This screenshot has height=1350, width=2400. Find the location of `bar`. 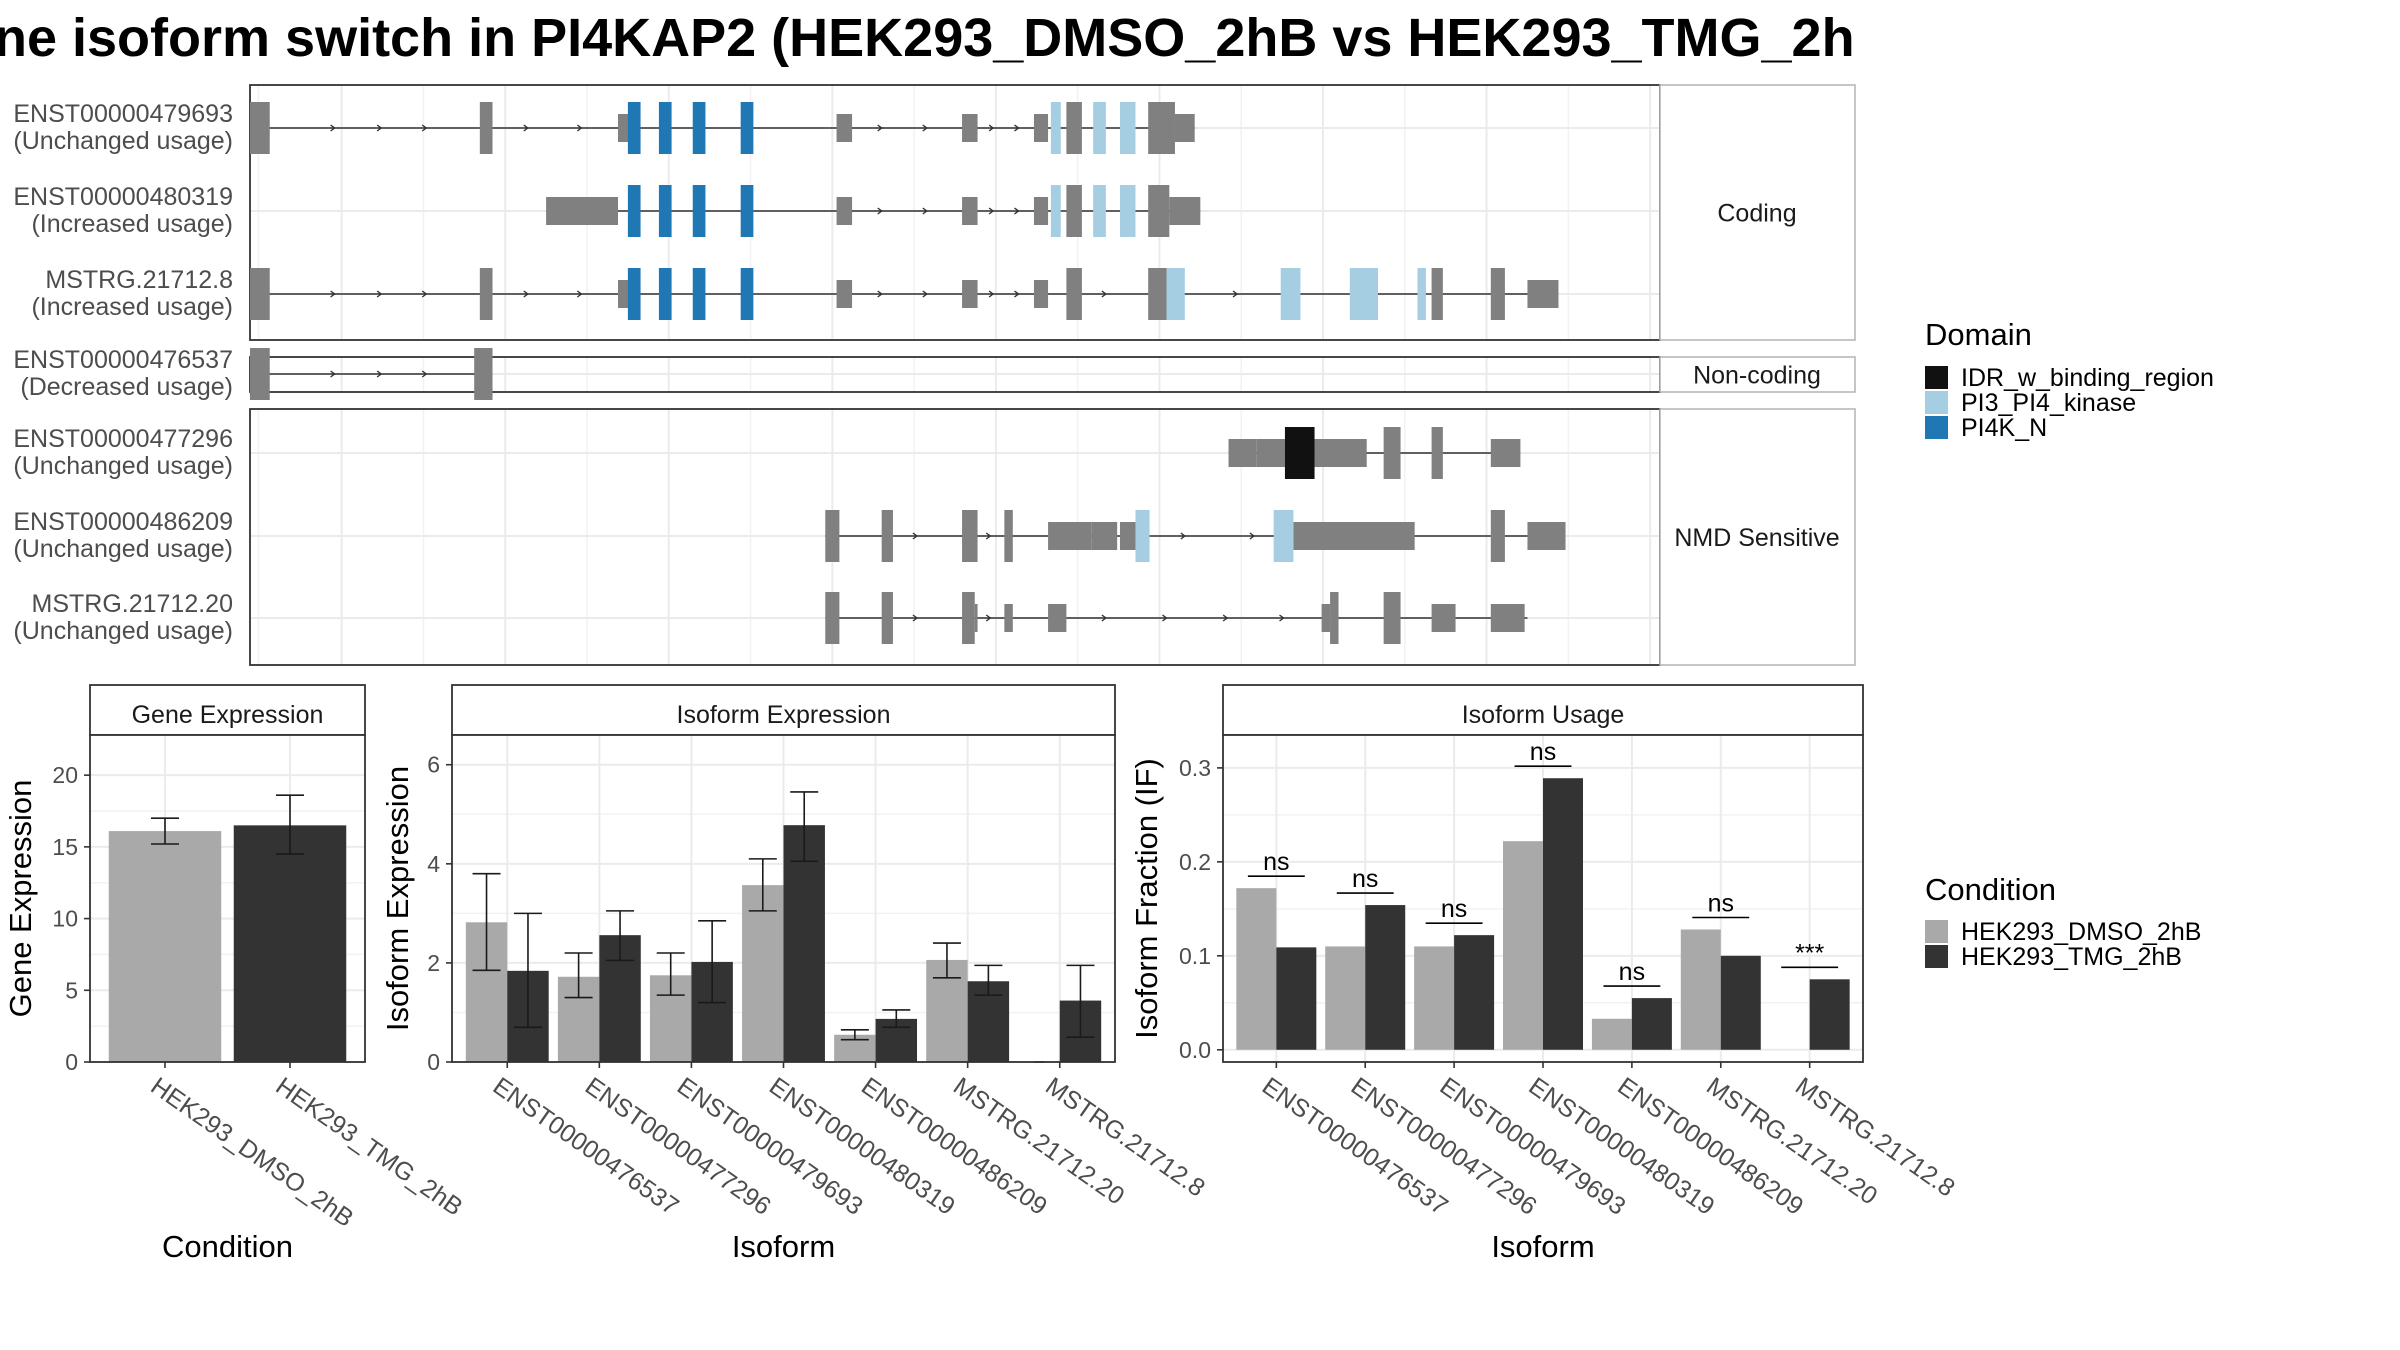

bar is located at coordinates (290, 943).